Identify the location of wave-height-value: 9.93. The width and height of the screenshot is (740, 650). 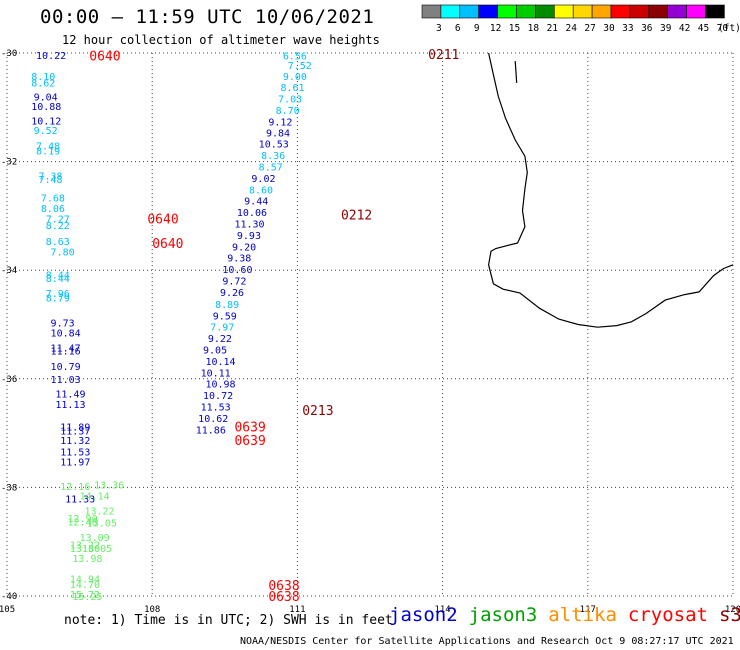
(249, 236).